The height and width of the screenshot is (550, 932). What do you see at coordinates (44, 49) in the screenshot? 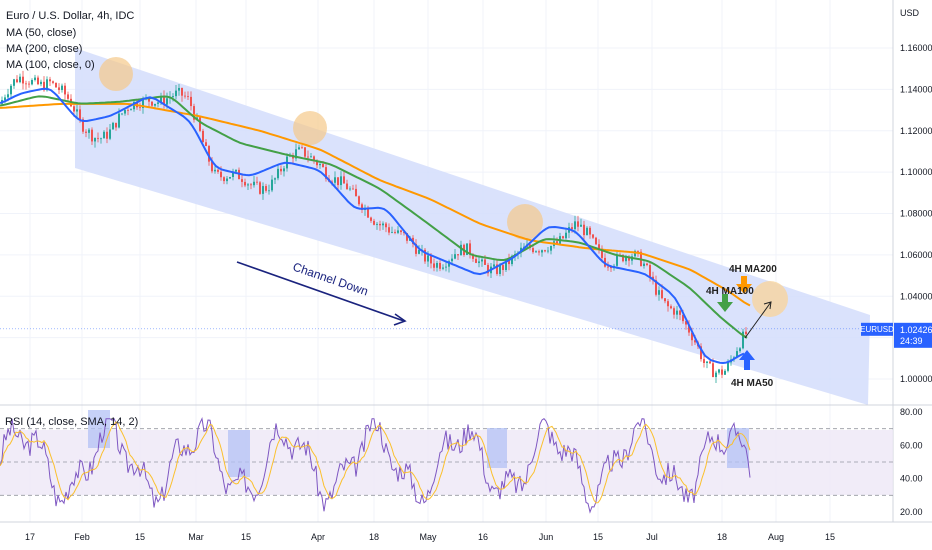
I see `legend-ma200: MA (200, close)` at bounding box center [44, 49].